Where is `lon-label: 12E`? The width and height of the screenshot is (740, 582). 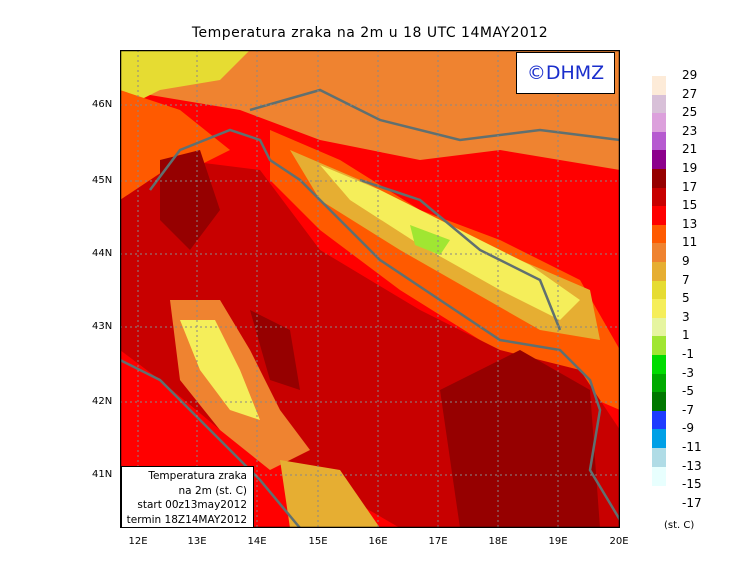
lon-label: 12E is located at coordinates (138, 541).